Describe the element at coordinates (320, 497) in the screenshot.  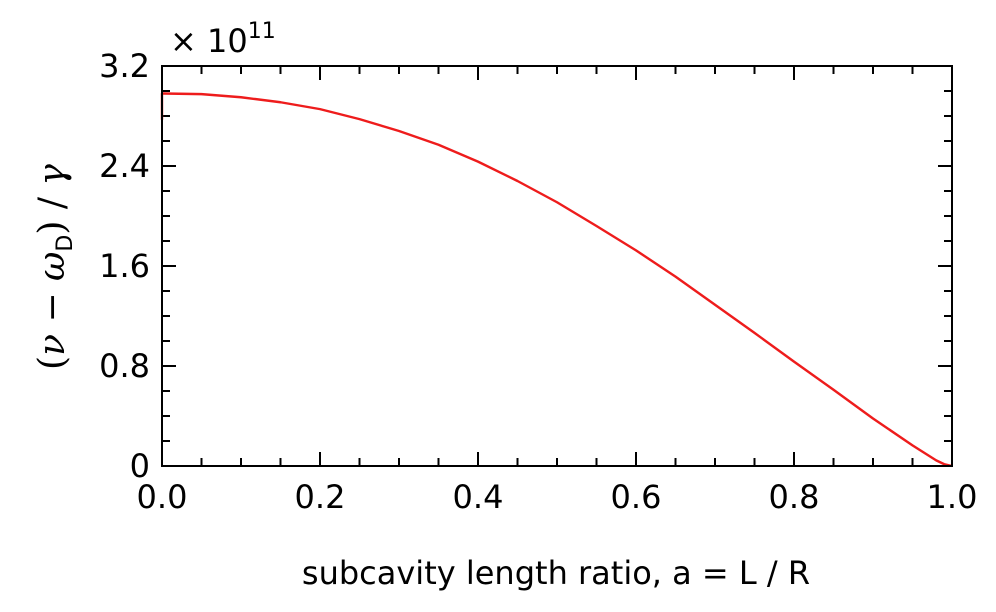
I see `x-tick-label: 0.2` at that location.